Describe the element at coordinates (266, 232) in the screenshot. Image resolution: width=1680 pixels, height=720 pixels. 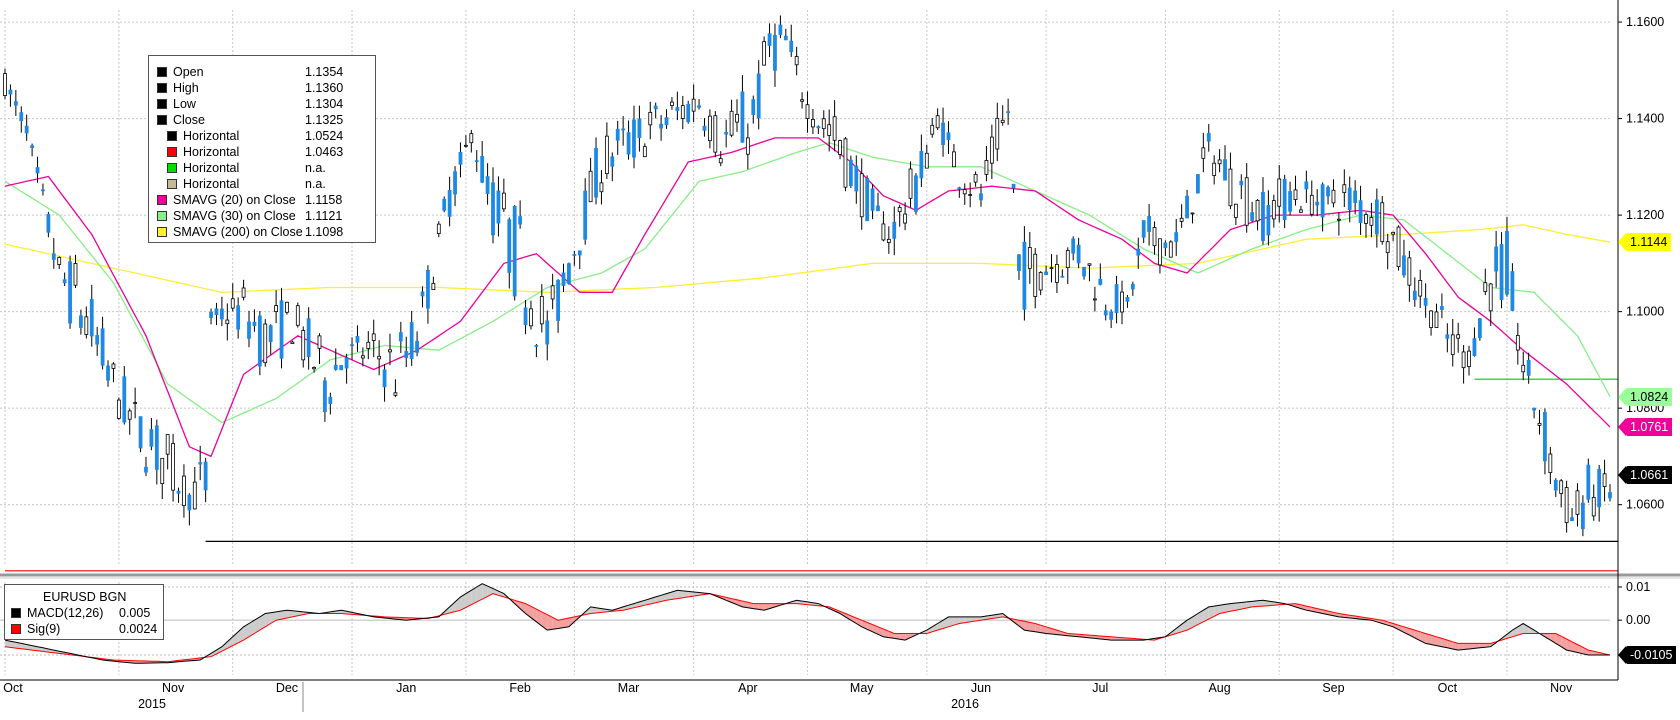
I see `legend-item: SMAVG (200) on Close 1.1098` at that location.